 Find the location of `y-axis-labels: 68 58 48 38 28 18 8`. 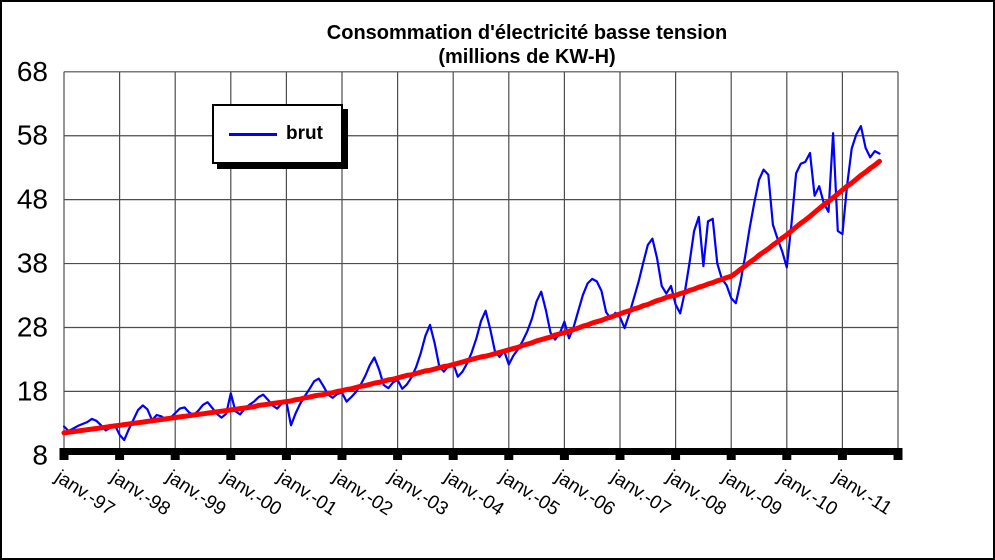

y-axis-labels: 68 58 48 38 28 18 8 is located at coordinates (32, 263).